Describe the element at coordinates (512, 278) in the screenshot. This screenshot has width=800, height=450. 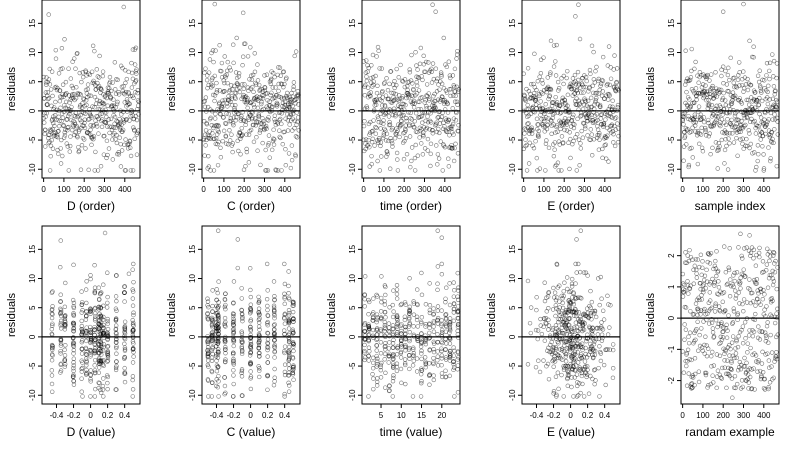
I see `y-tick-label: 10` at that location.